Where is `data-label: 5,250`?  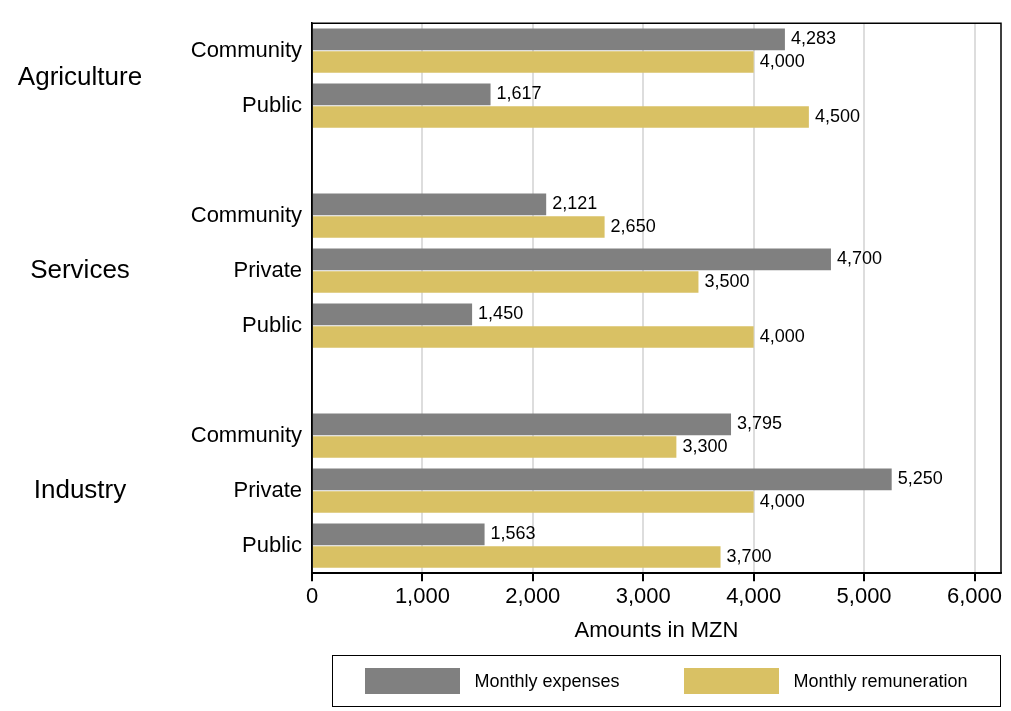 data-label: 5,250 is located at coordinates (920, 478).